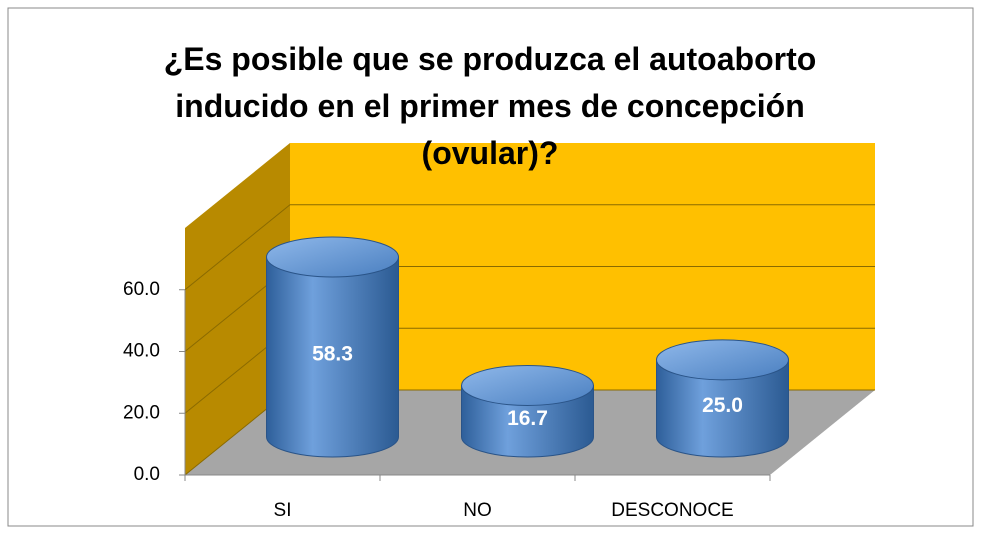  Describe the element at coordinates (527, 418) in the screenshot. I see `data-label: 16.7` at that location.